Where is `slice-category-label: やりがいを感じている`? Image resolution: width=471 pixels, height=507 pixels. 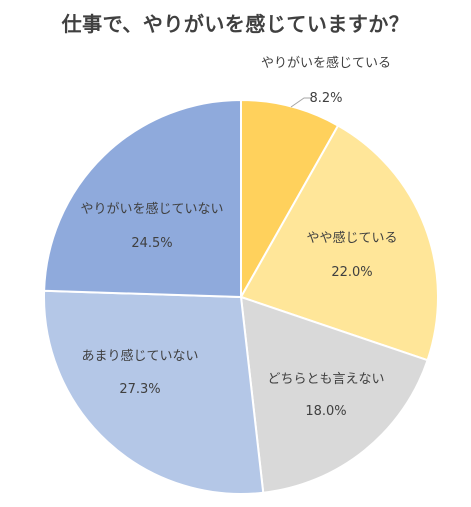
slice-category-label: やりがいを感じている is located at coordinates (326, 63).